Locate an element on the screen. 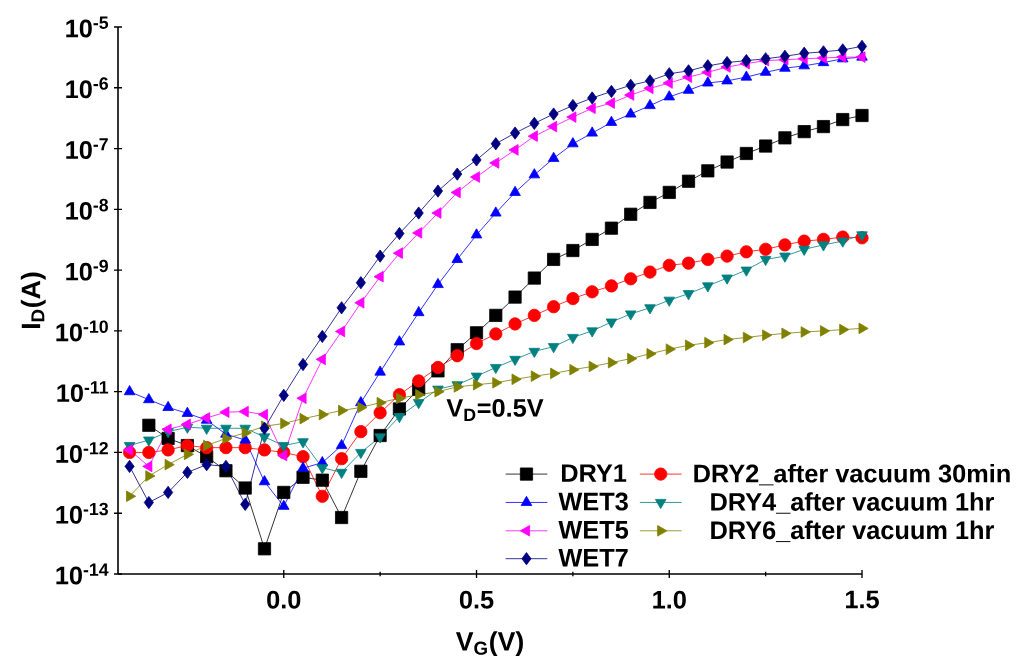 The width and height of the screenshot is (1016, 671). legend-label: WET3 is located at coordinates (593, 501).